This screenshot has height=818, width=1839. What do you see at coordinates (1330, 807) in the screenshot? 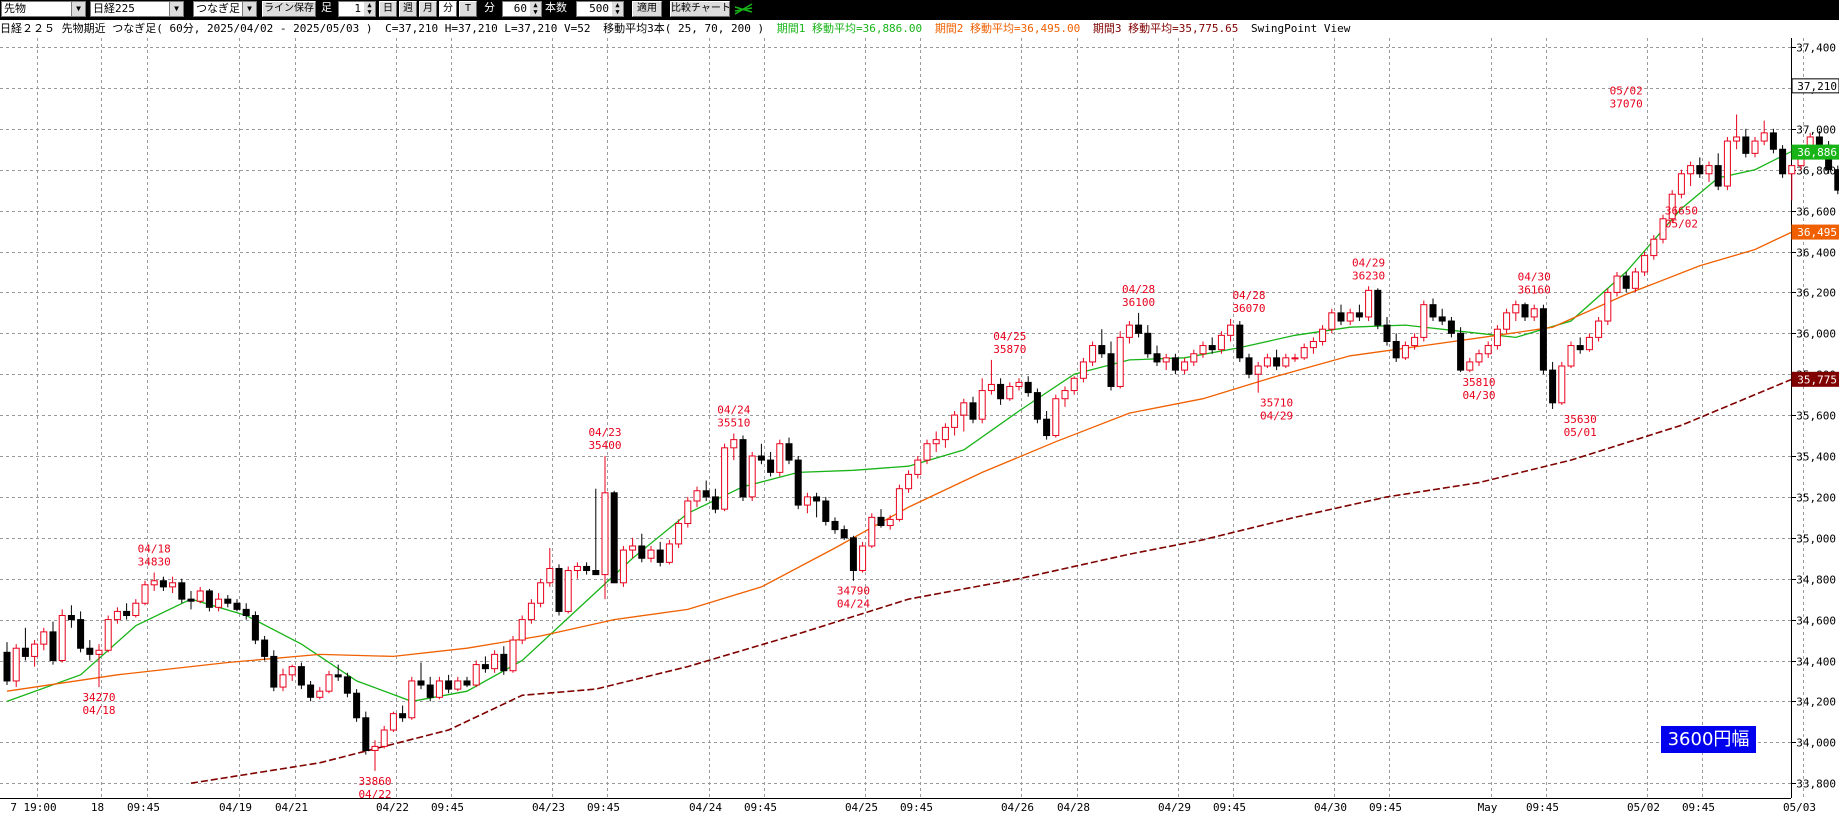
I see `x-tick-label: 04/30` at bounding box center [1330, 807].